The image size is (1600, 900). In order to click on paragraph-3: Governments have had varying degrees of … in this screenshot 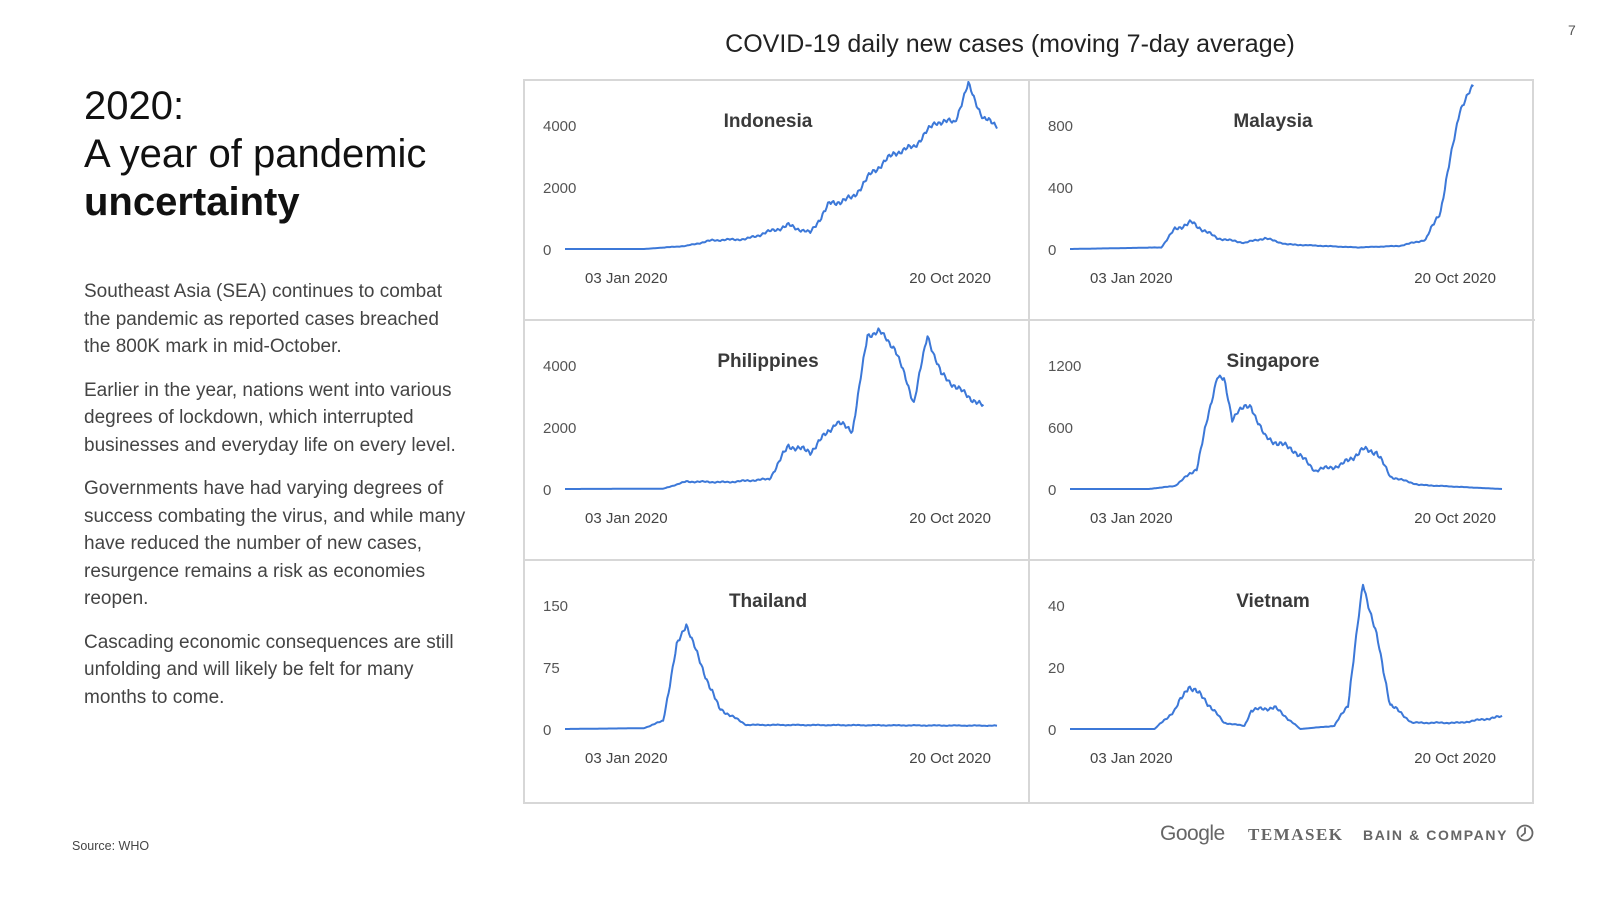, I will do `click(275, 543)`.